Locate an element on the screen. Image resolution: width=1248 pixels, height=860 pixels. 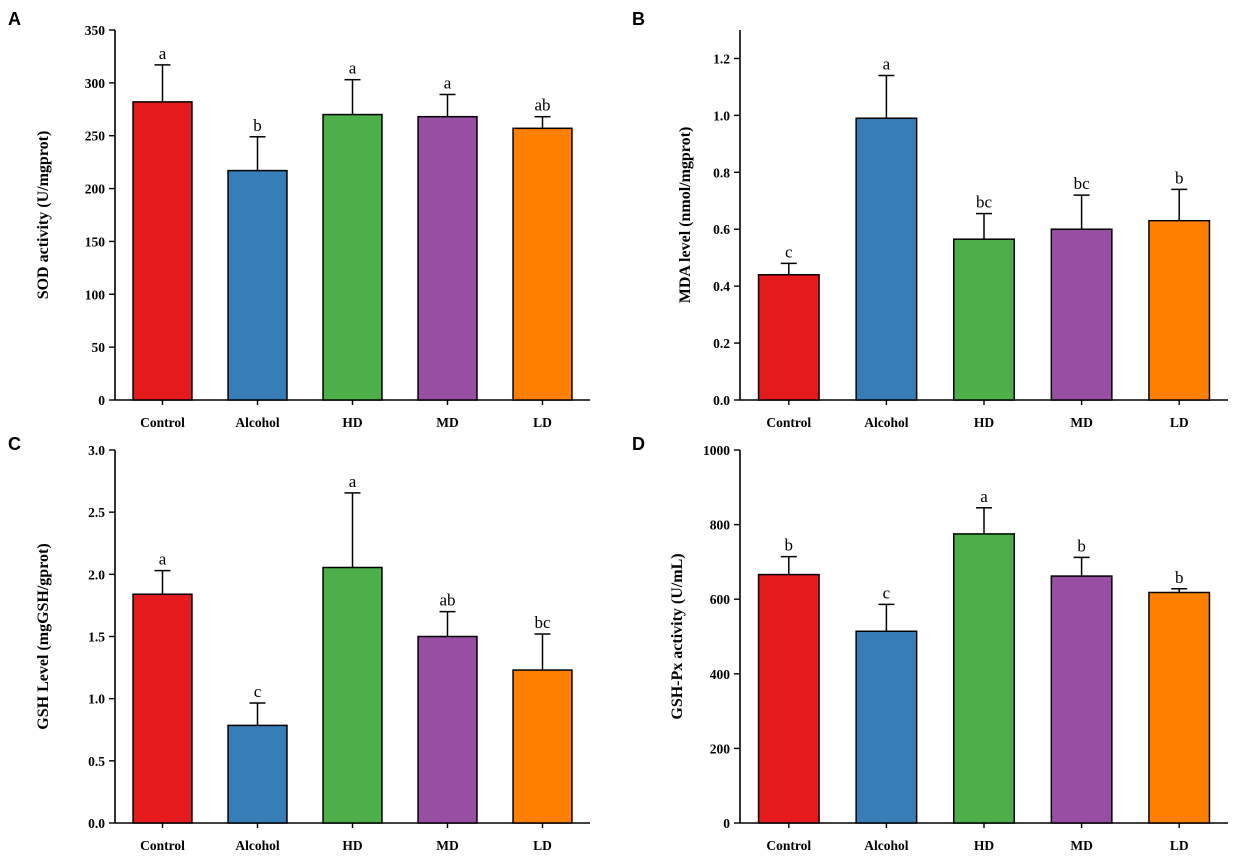
y-tick-label: 50 is located at coordinates (99, 347).